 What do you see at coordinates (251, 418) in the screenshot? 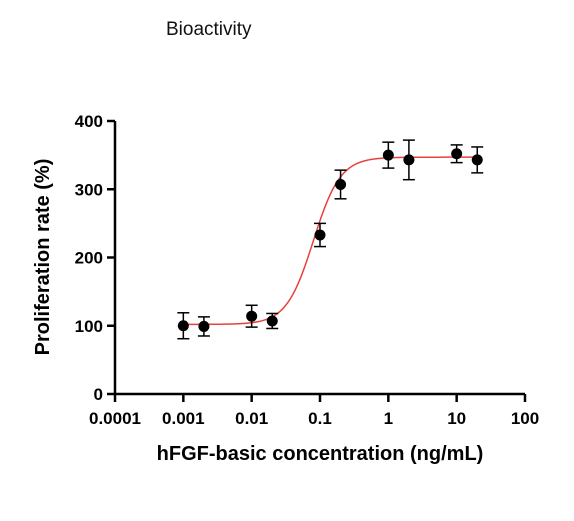
I see `x-tick-label: 0.01` at bounding box center [251, 418].